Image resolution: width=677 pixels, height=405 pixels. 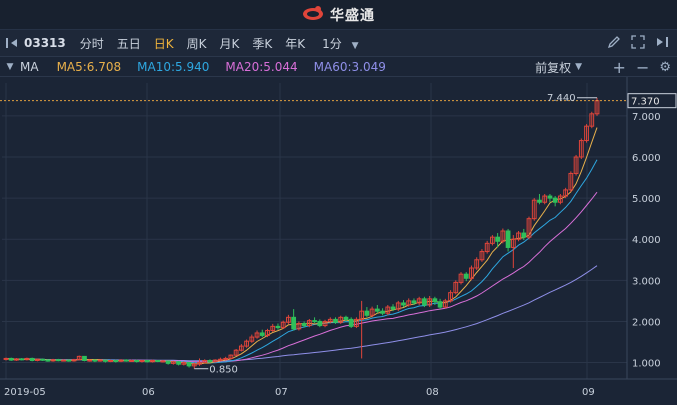 I want to click on add-indicator-icon: +, so click(x=619, y=67).